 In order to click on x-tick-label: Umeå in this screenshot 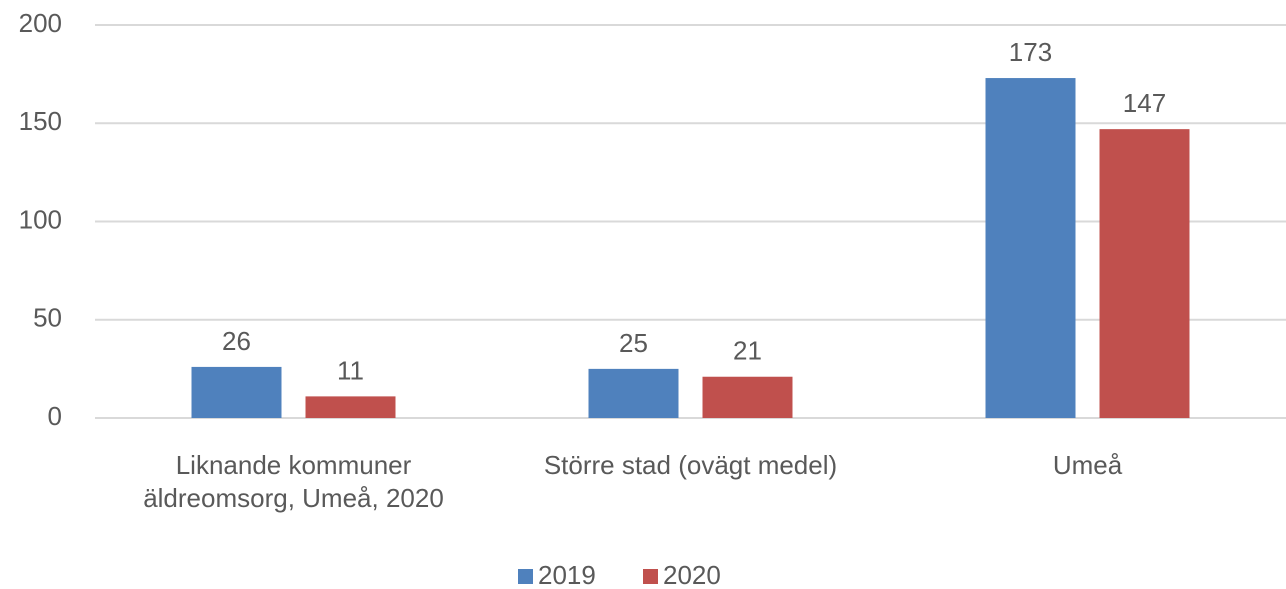, I will do `click(1087, 465)`.